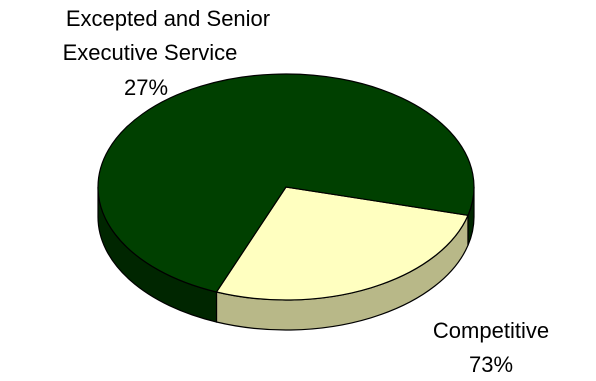 The height and width of the screenshot is (381, 596). What do you see at coordinates (491, 330) in the screenshot?
I see `slice-label-competitive: Competitive` at bounding box center [491, 330].